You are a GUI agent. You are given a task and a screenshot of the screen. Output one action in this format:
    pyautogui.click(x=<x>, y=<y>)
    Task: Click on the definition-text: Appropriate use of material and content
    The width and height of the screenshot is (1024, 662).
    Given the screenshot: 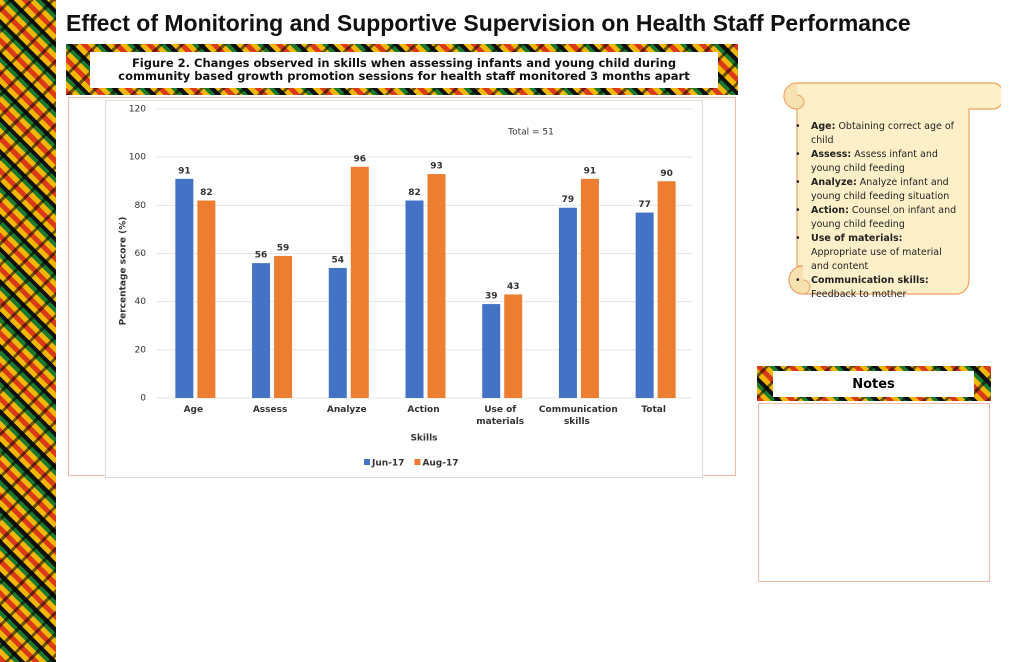 What is the action you would take?
    pyautogui.click(x=876, y=259)
    